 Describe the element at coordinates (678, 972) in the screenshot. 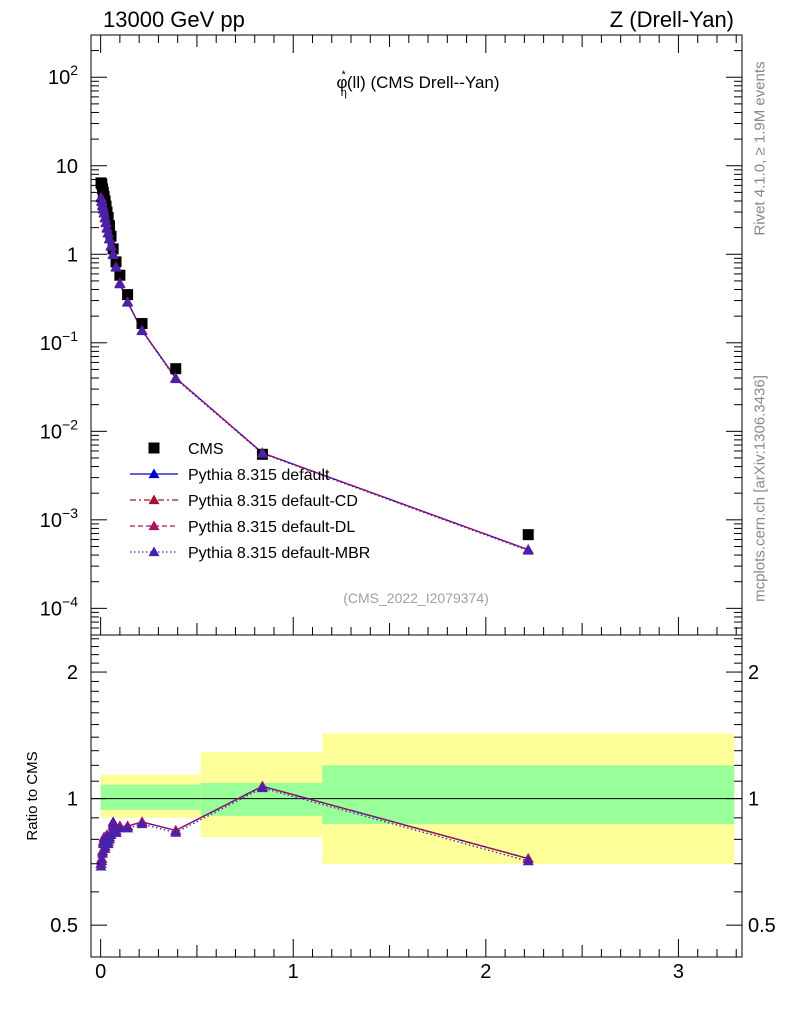

I see `xtick-label: 3` at that location.